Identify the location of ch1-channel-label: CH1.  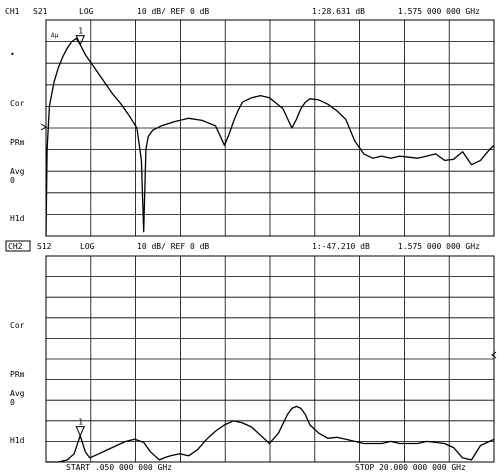
(12, 11).